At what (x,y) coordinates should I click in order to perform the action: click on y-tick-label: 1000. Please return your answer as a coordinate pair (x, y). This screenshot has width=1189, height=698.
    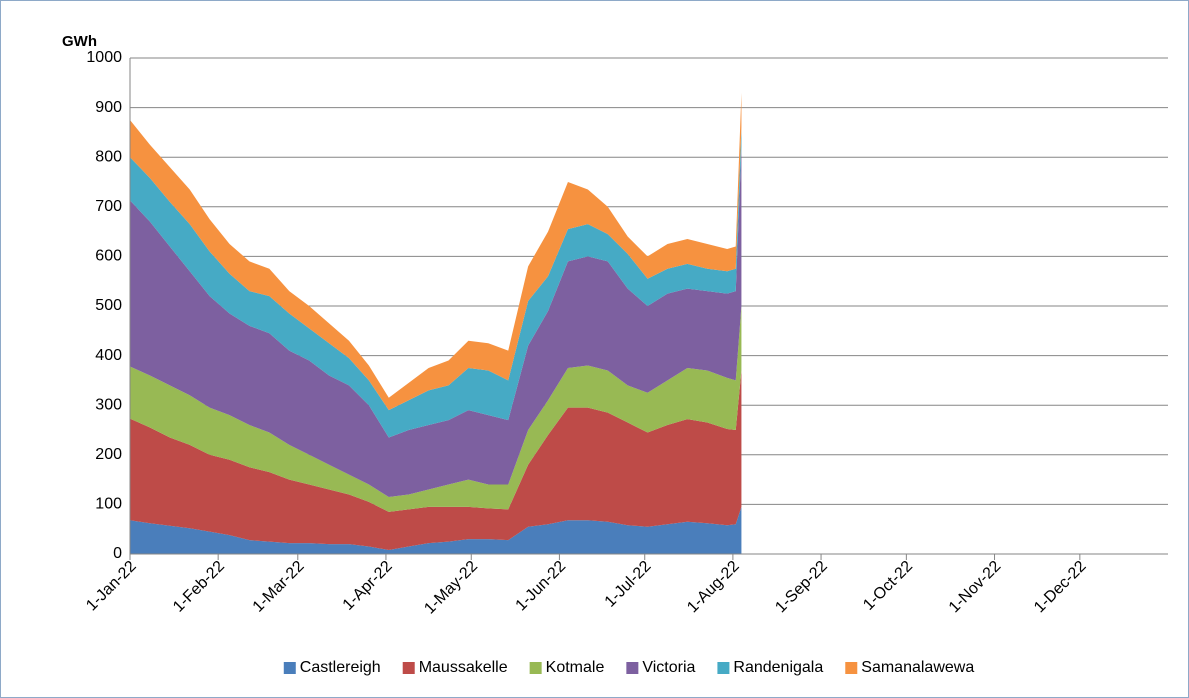
    Looking at the image, I should click on (104, 57).